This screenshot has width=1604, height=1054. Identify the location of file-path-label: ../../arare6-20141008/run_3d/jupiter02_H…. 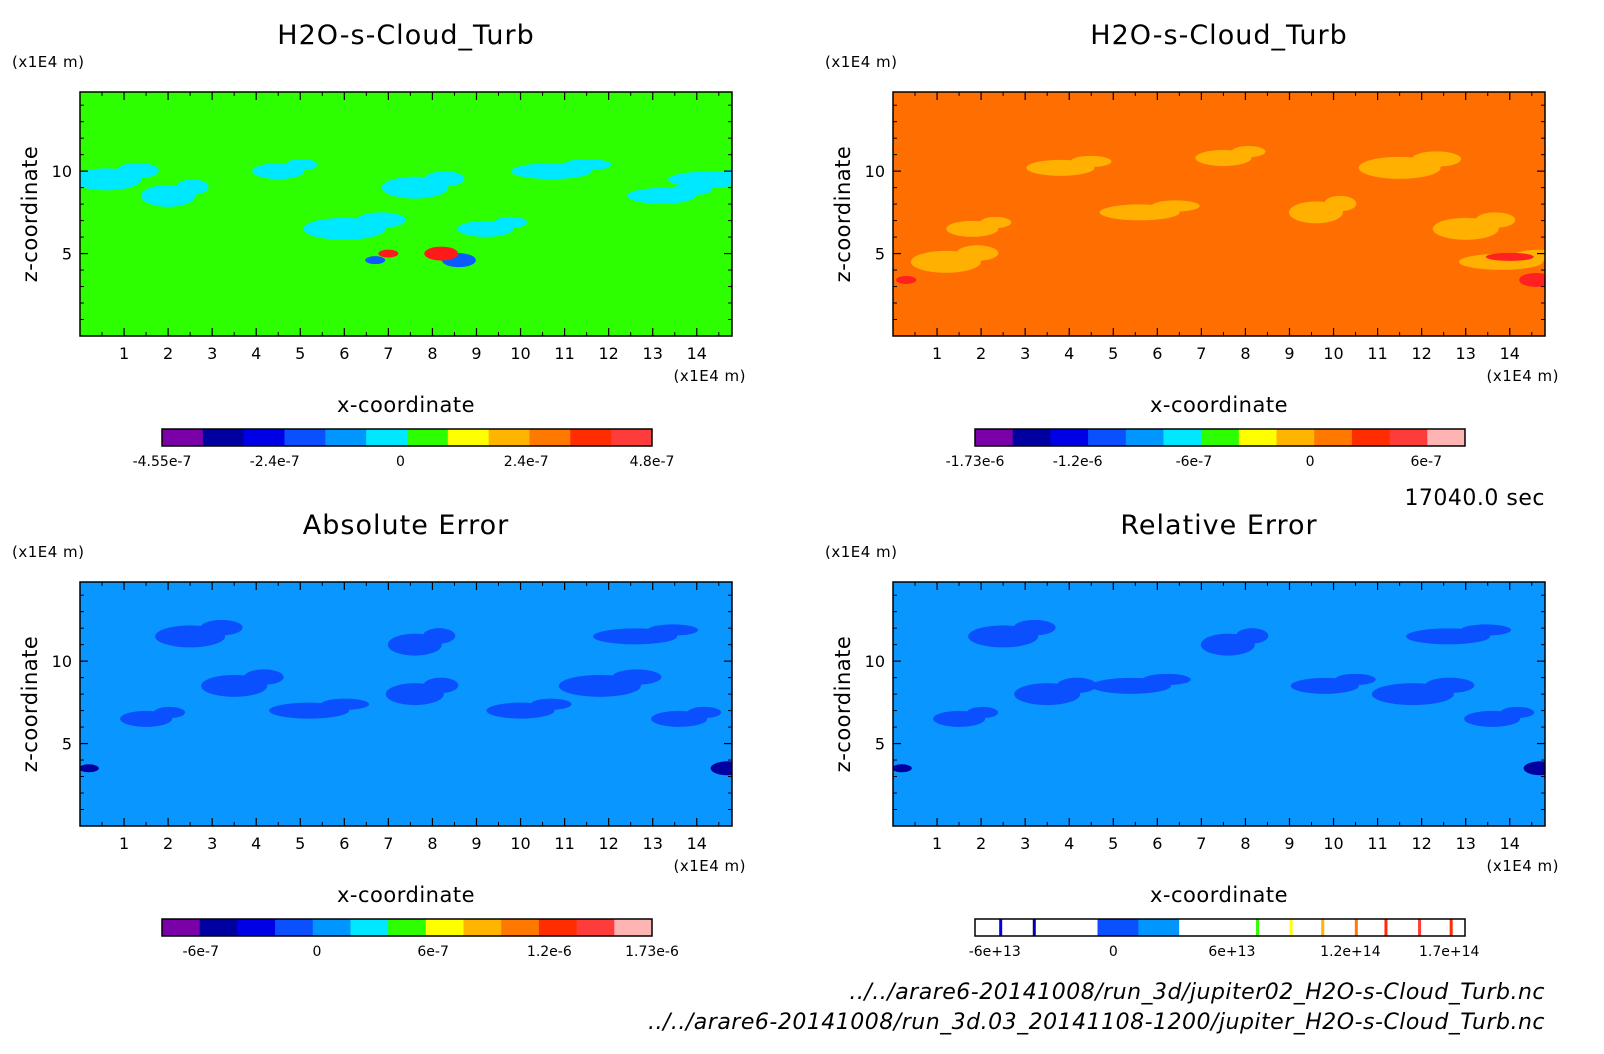
(1197, 992).